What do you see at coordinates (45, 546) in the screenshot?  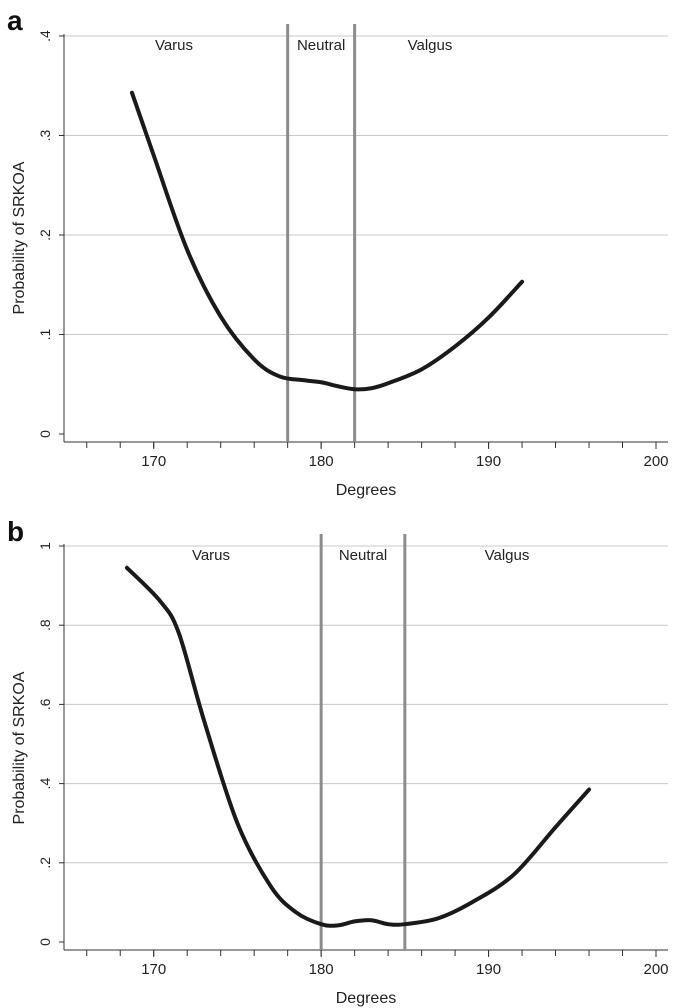 I see `y-tick-label: 1` at bounding box center [45, 546].